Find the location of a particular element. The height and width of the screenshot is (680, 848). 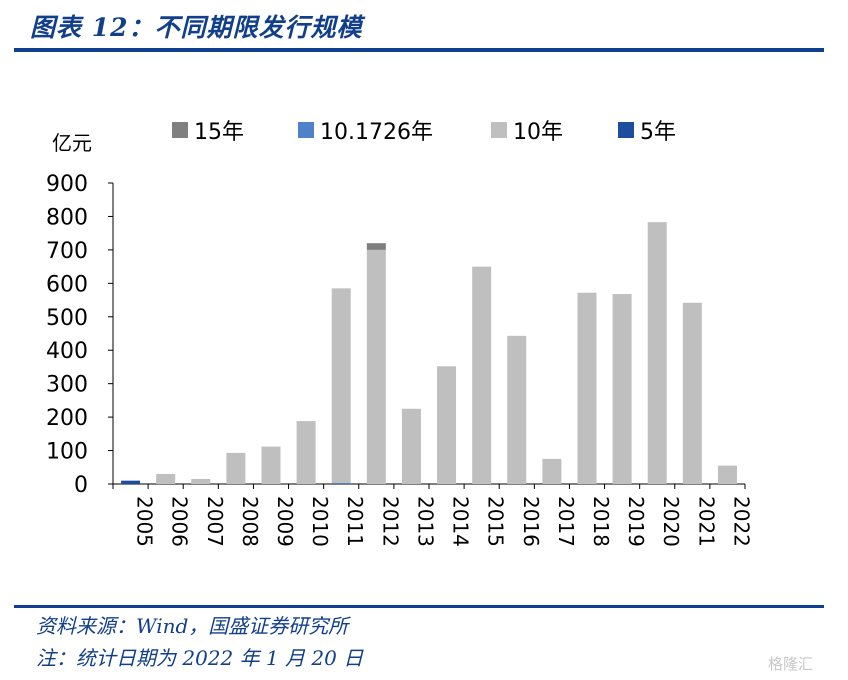

y-tick-label: 100 is located at coordinates (67, 452).